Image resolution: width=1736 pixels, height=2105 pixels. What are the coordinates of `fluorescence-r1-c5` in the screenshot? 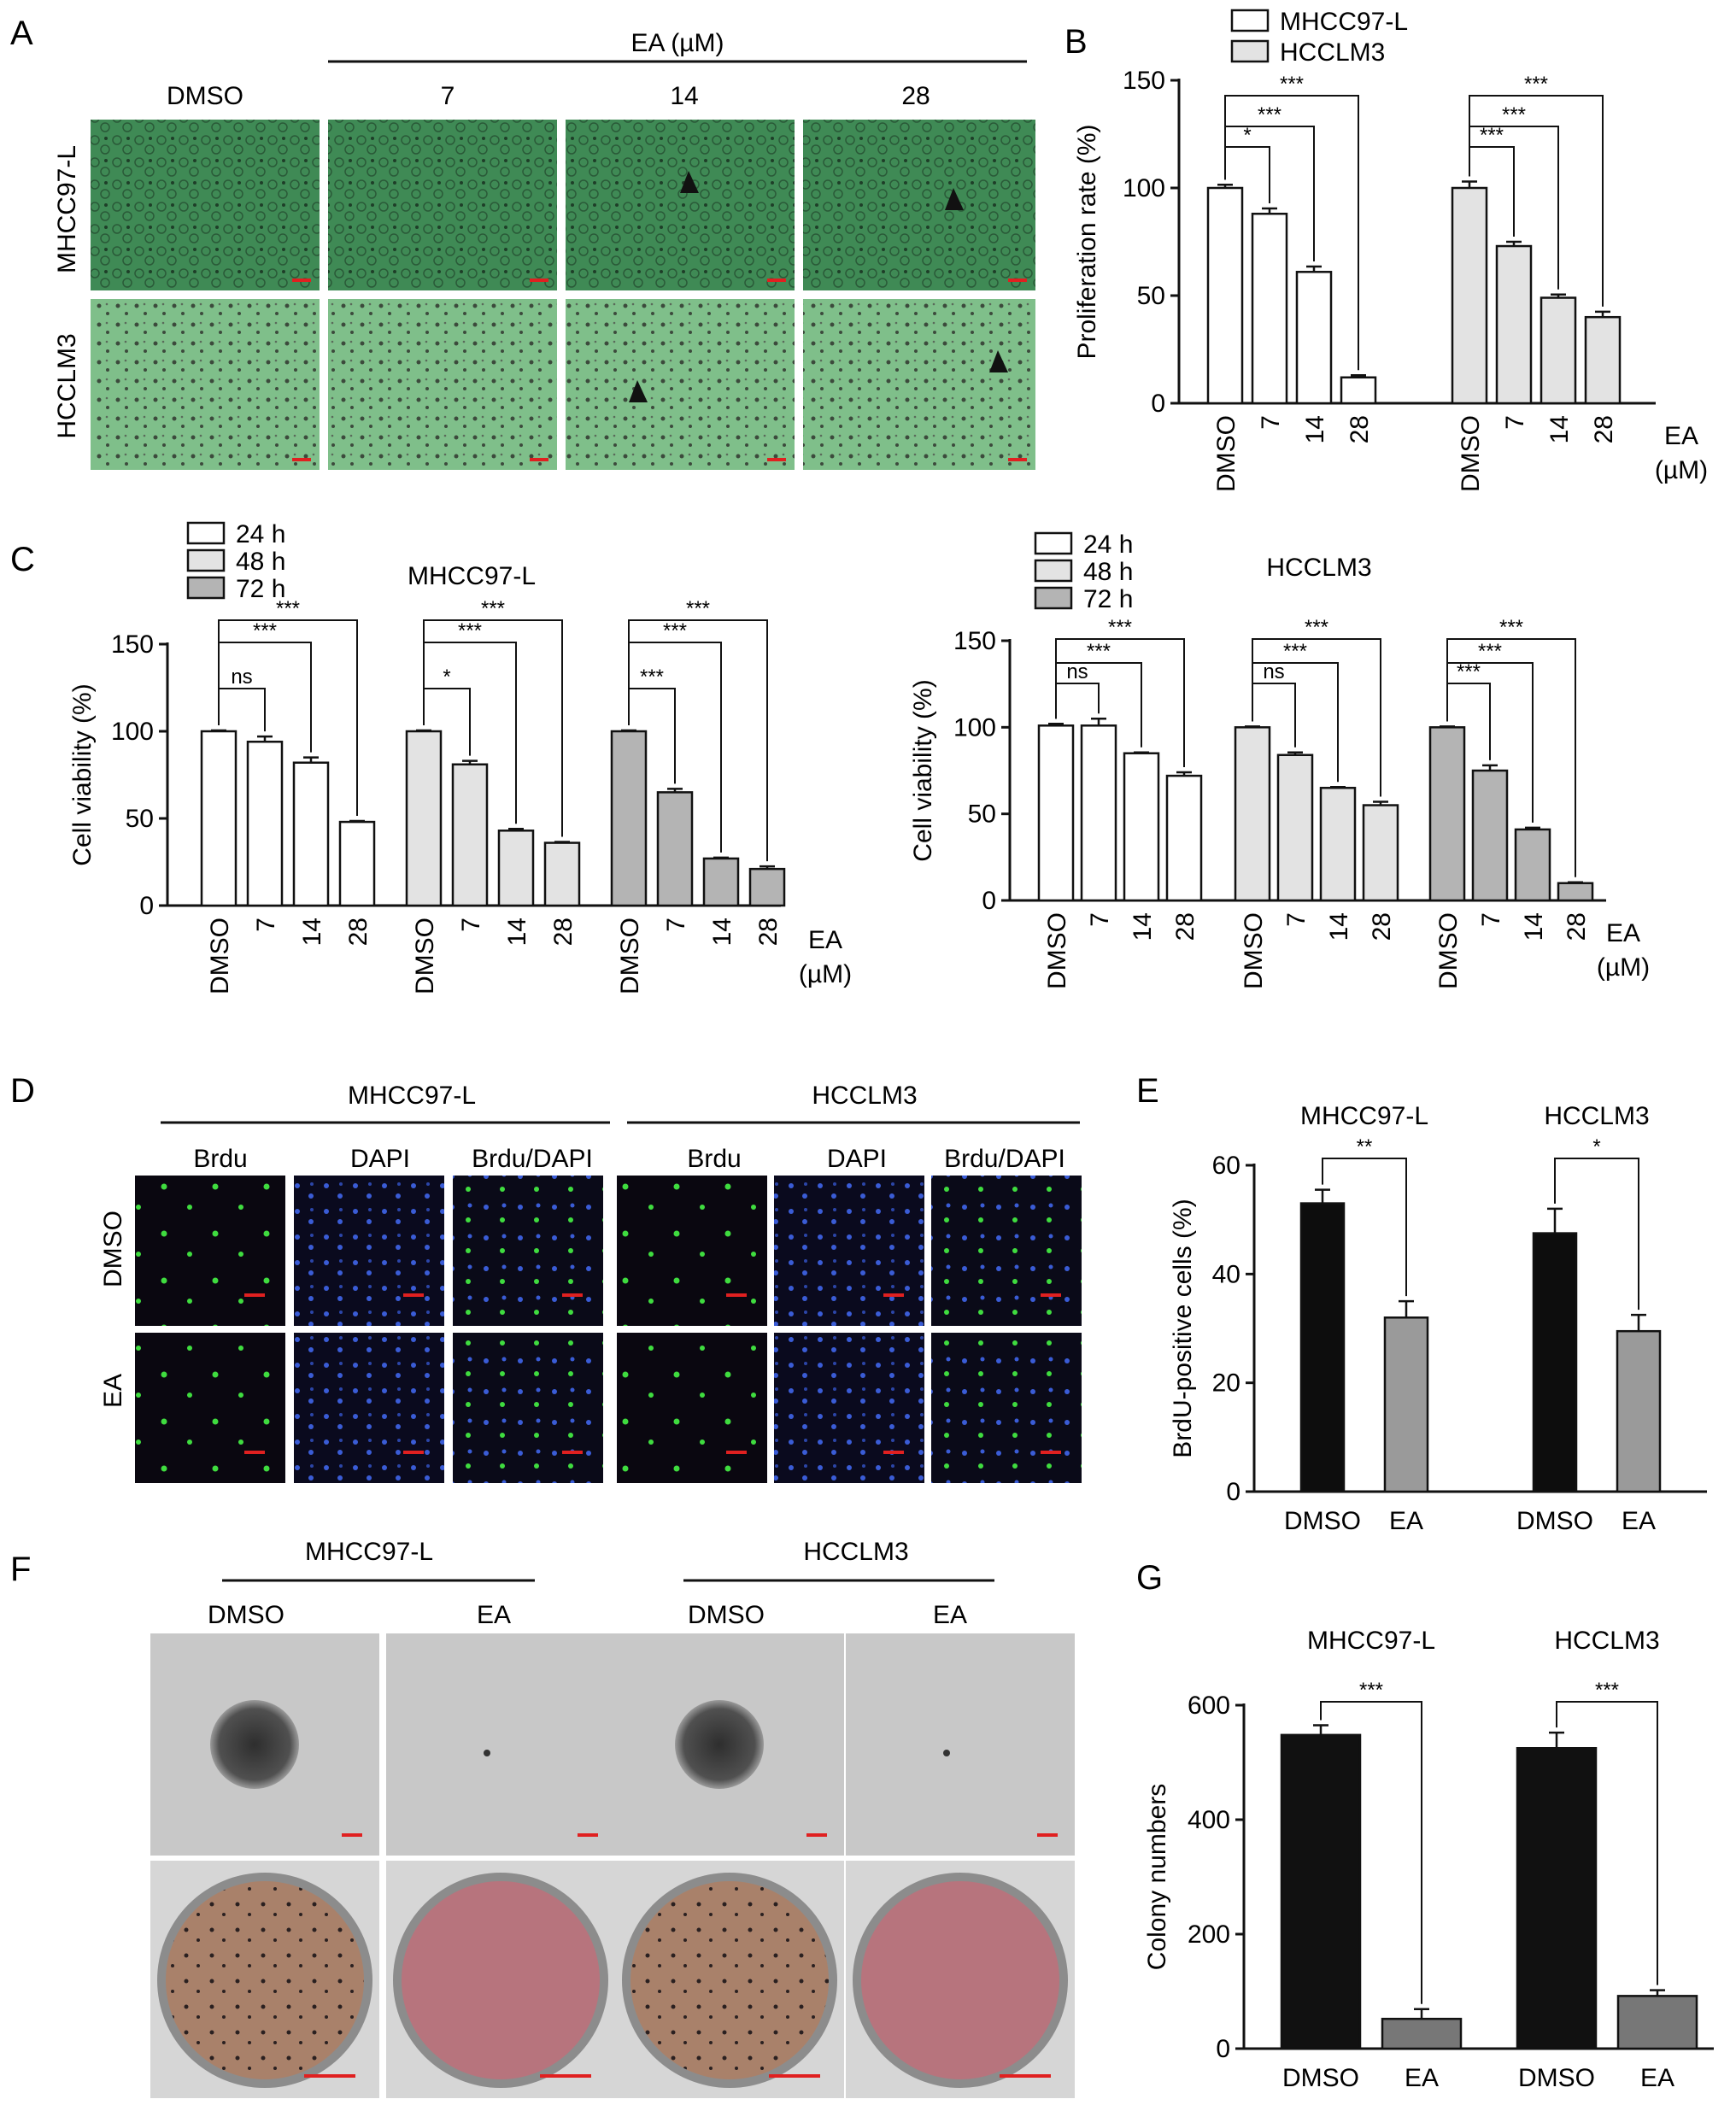 It's located at (1007, 1408).